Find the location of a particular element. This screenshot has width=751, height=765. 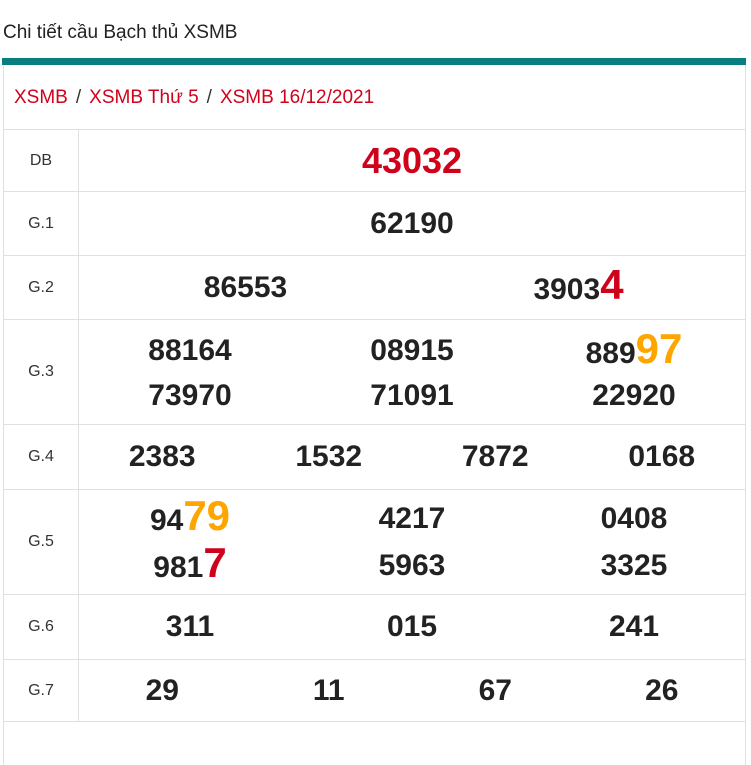

lottery-number: 73970 is located at coordinates (189, 396).